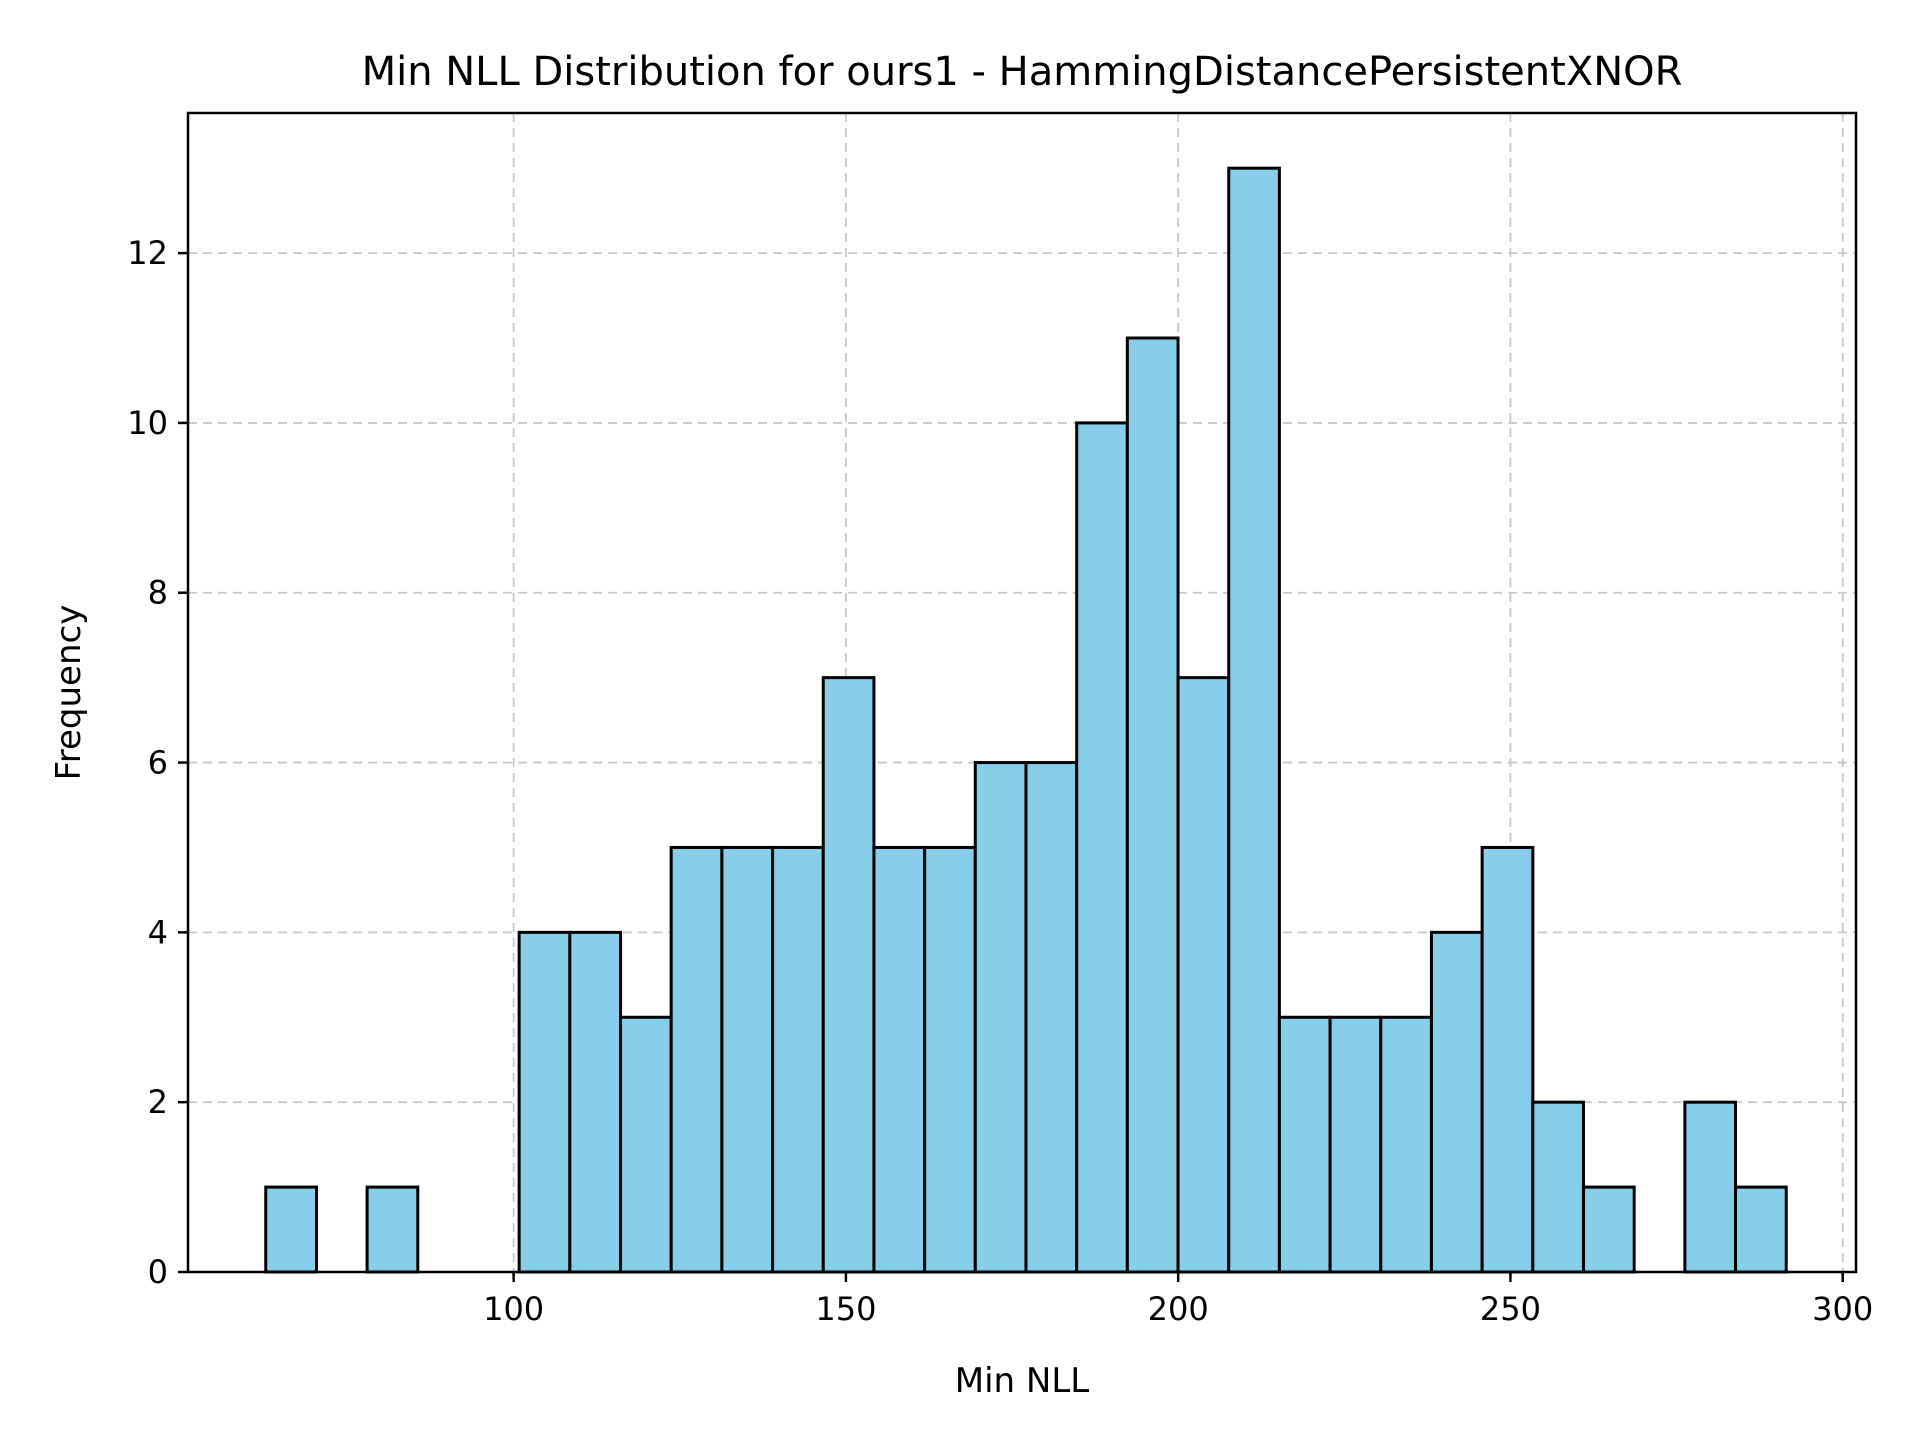 The image size is (1920, 1444). Describe the element at coordinates (158, 1102) in the screenshot. I see `y-tick-label: 2` at that location.